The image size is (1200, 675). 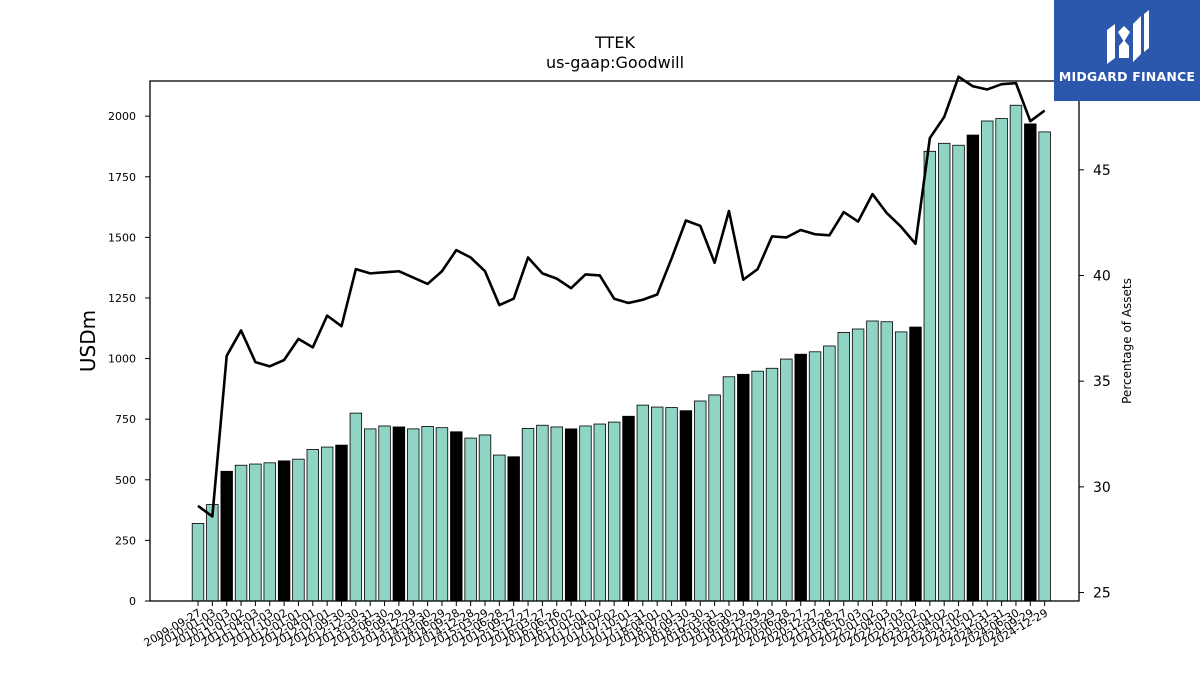 What do you see at coordinates (1127, 341) in the screenshot?
I see `y2-axis-label: Percentage of Assets` at bounding box center [1127, 341].